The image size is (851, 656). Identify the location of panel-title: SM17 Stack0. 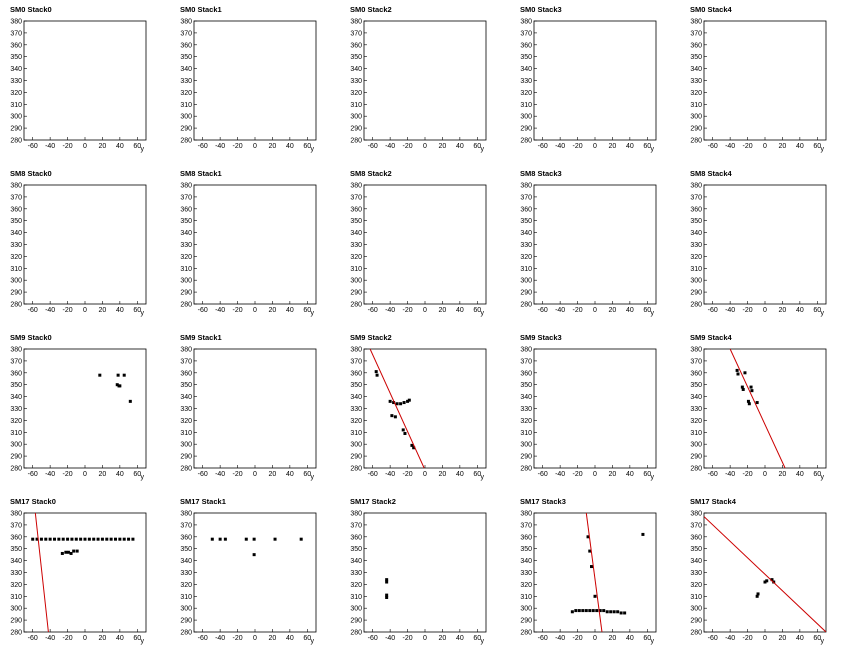
(33, 501).